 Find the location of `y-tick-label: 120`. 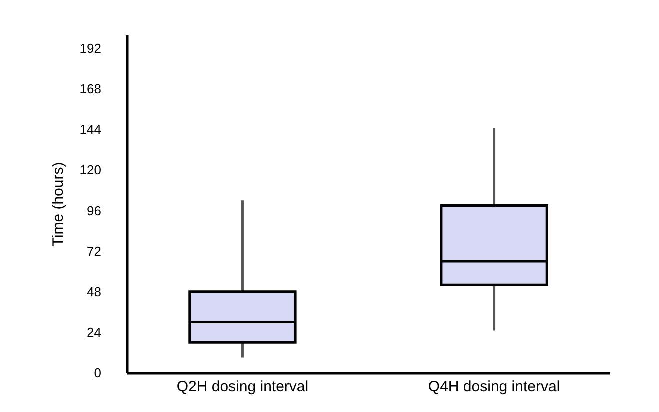

y-tick-label: 120 is located at coordinates (91, 170).